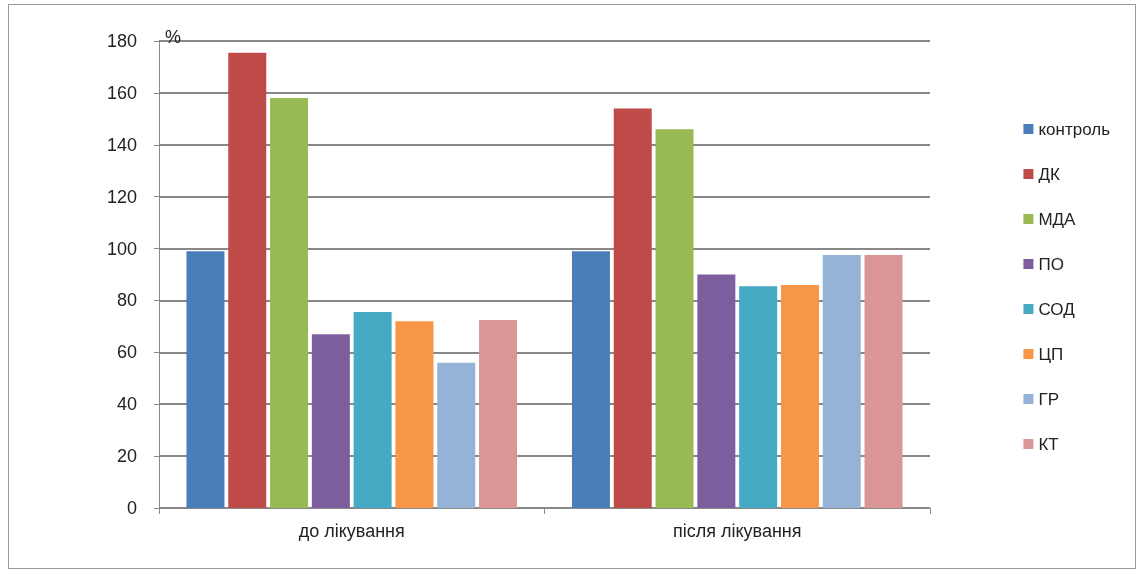 The height and width of the screenshot is (575, 1145). Describe the element at coordinates (131, 508) in the screenshot. I see `y-tick-label: 0` at that location.